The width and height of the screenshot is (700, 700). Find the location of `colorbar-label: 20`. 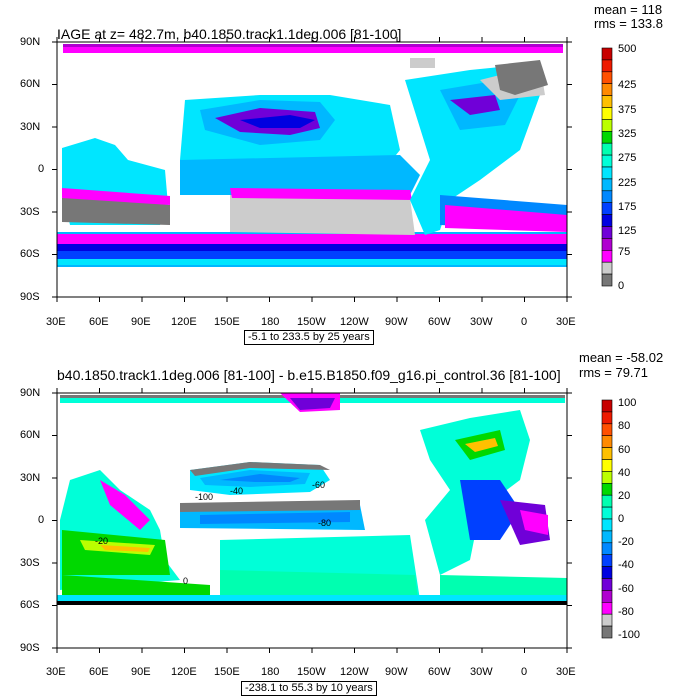

colorbar-label: 20 is located at coordinates (624, 496).